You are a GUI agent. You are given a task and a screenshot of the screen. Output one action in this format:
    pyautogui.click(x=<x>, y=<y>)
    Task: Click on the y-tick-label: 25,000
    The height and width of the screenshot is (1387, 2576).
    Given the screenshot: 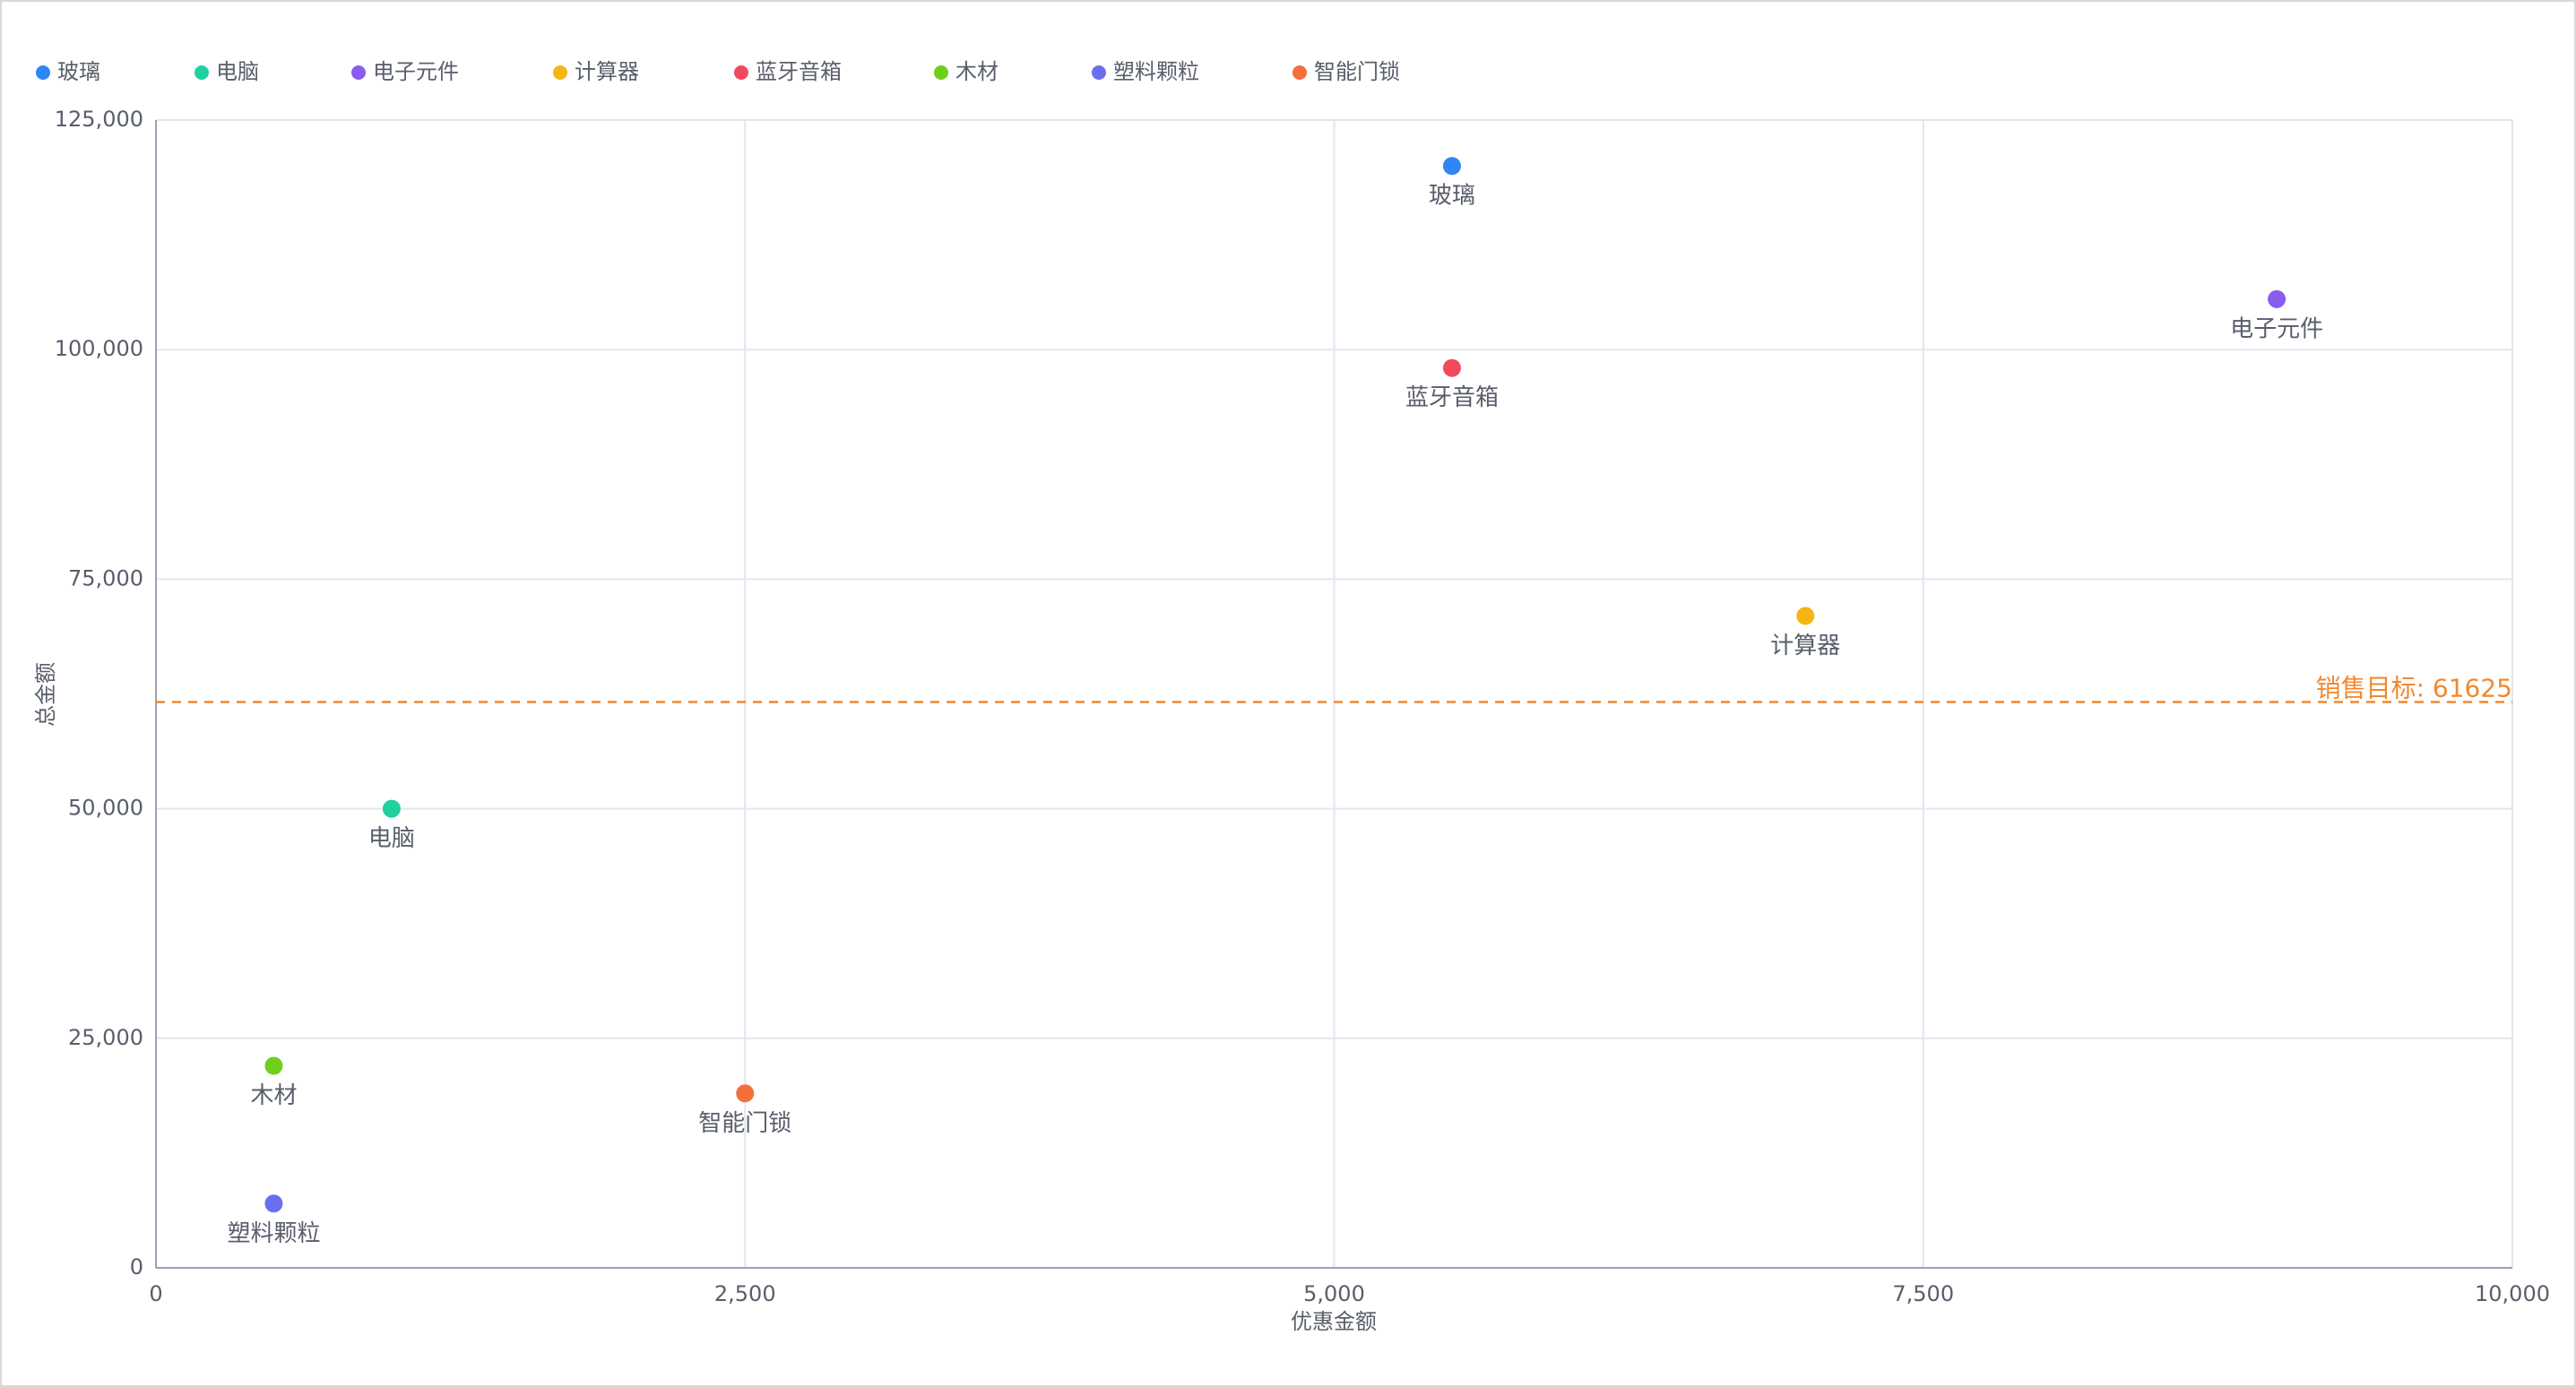 What is the action you would take?
    pyautogui.click(x=105, y=1037)
    